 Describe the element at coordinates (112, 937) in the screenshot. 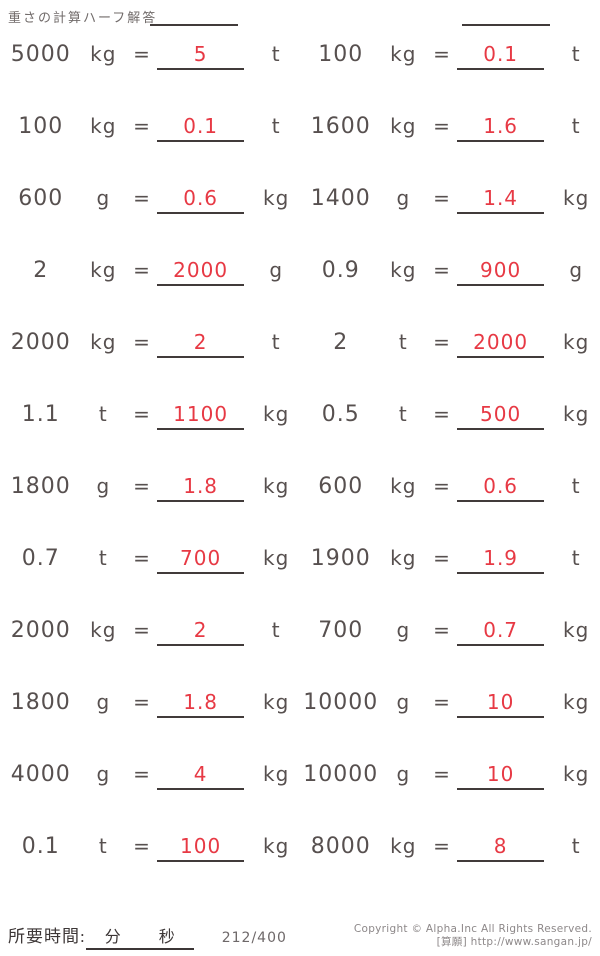

I see `minutes-label: 分` at that location.